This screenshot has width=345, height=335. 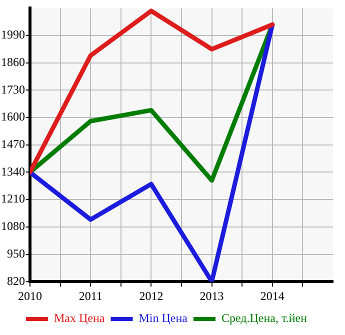 I want to click on y-tick-label: 1600, so click(x=13, y=117).